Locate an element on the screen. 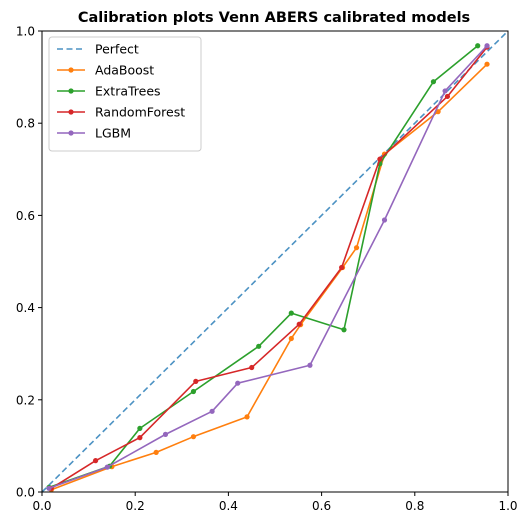  legend-label: Perfect is located at coordinates (117, 49).